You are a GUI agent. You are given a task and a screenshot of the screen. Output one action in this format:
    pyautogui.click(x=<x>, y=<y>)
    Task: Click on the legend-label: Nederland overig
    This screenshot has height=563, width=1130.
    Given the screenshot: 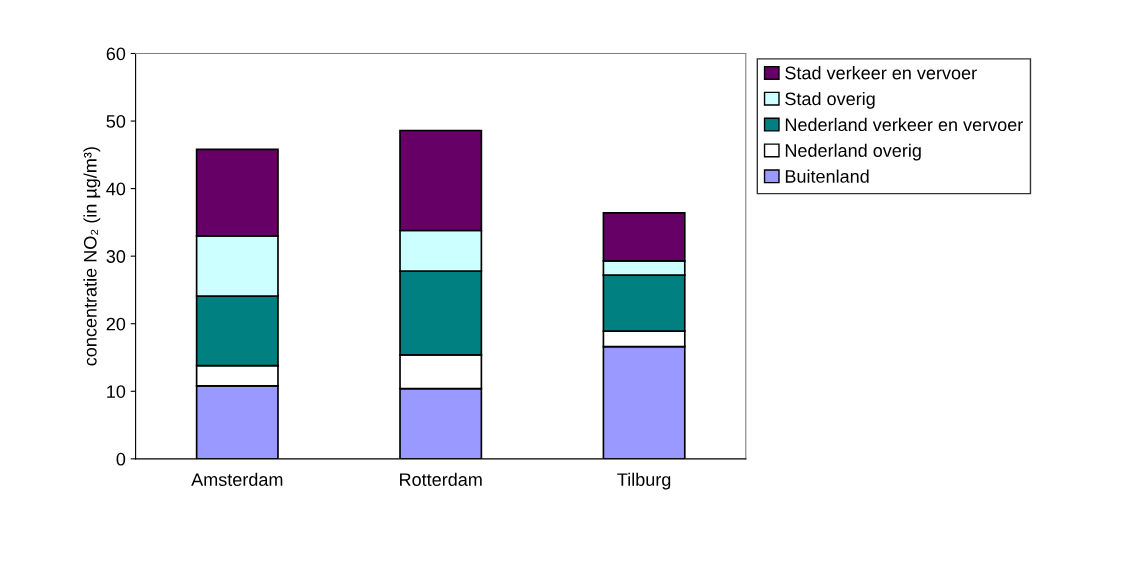 What is the action you would take?
    pyautogui.click(x=853, y=152)
    